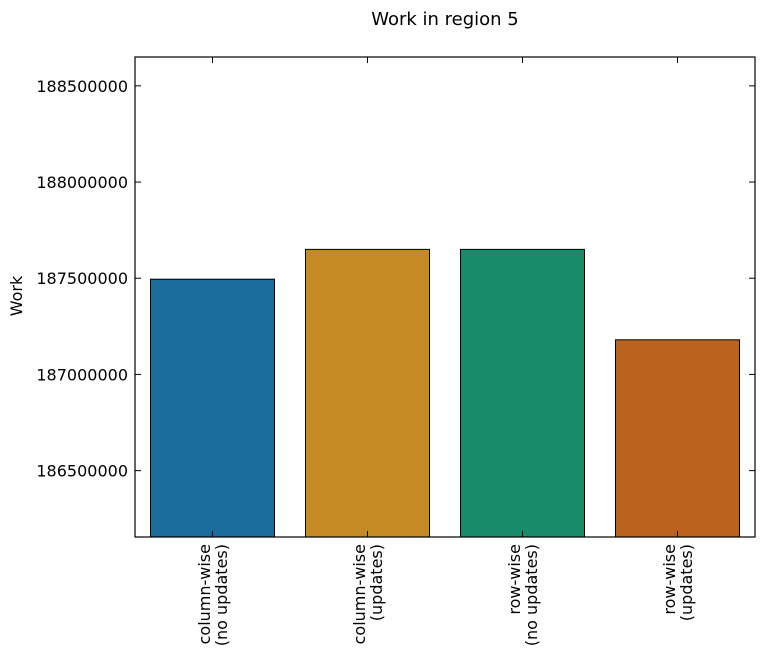  What do you see at coordinates (221, 595) in the screenshot?
I see `x-tick-label-0-line-1: (no updates)` at bounding box center [221, 595].